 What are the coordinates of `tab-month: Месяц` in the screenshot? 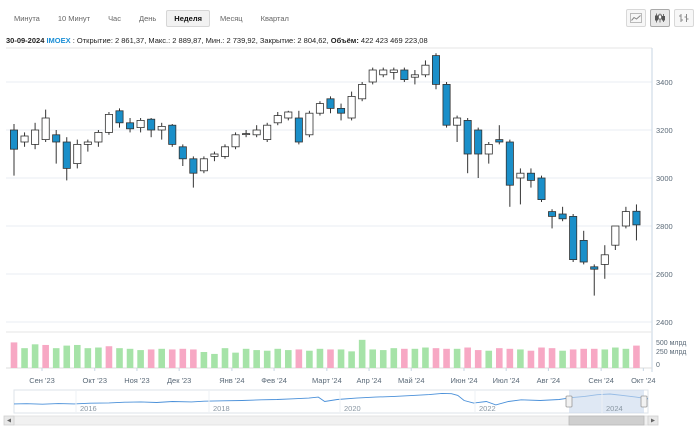 It's located at (231, 18).